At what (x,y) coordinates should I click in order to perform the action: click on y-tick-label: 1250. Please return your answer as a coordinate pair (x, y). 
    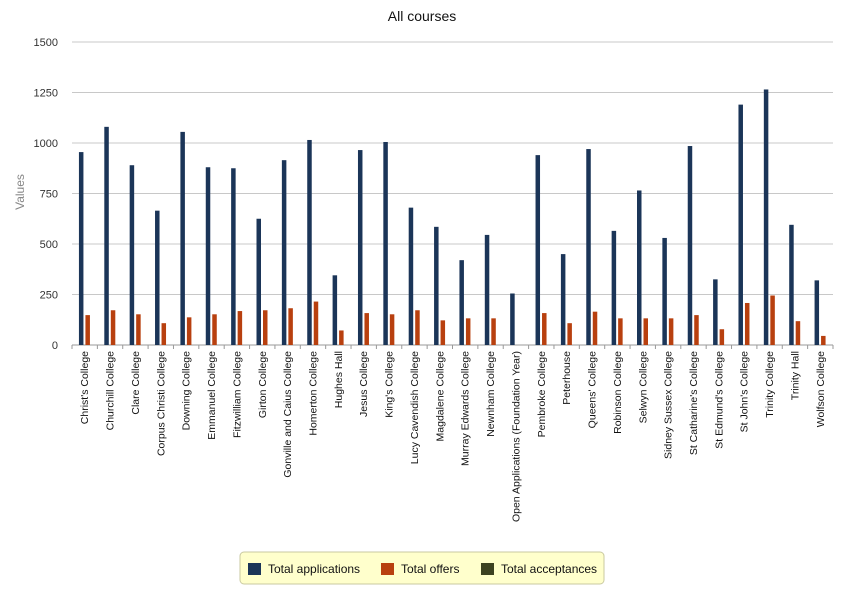
    Looking at the image, I should click on (46, 94).